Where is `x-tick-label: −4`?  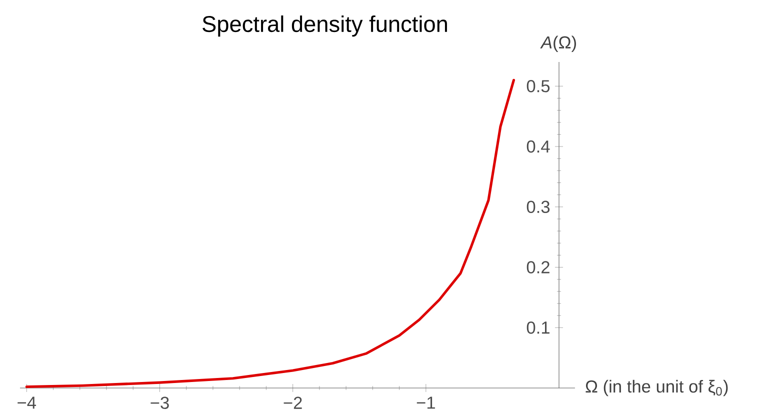
x-tick-label: −4 is located at coordinates (27, 402).